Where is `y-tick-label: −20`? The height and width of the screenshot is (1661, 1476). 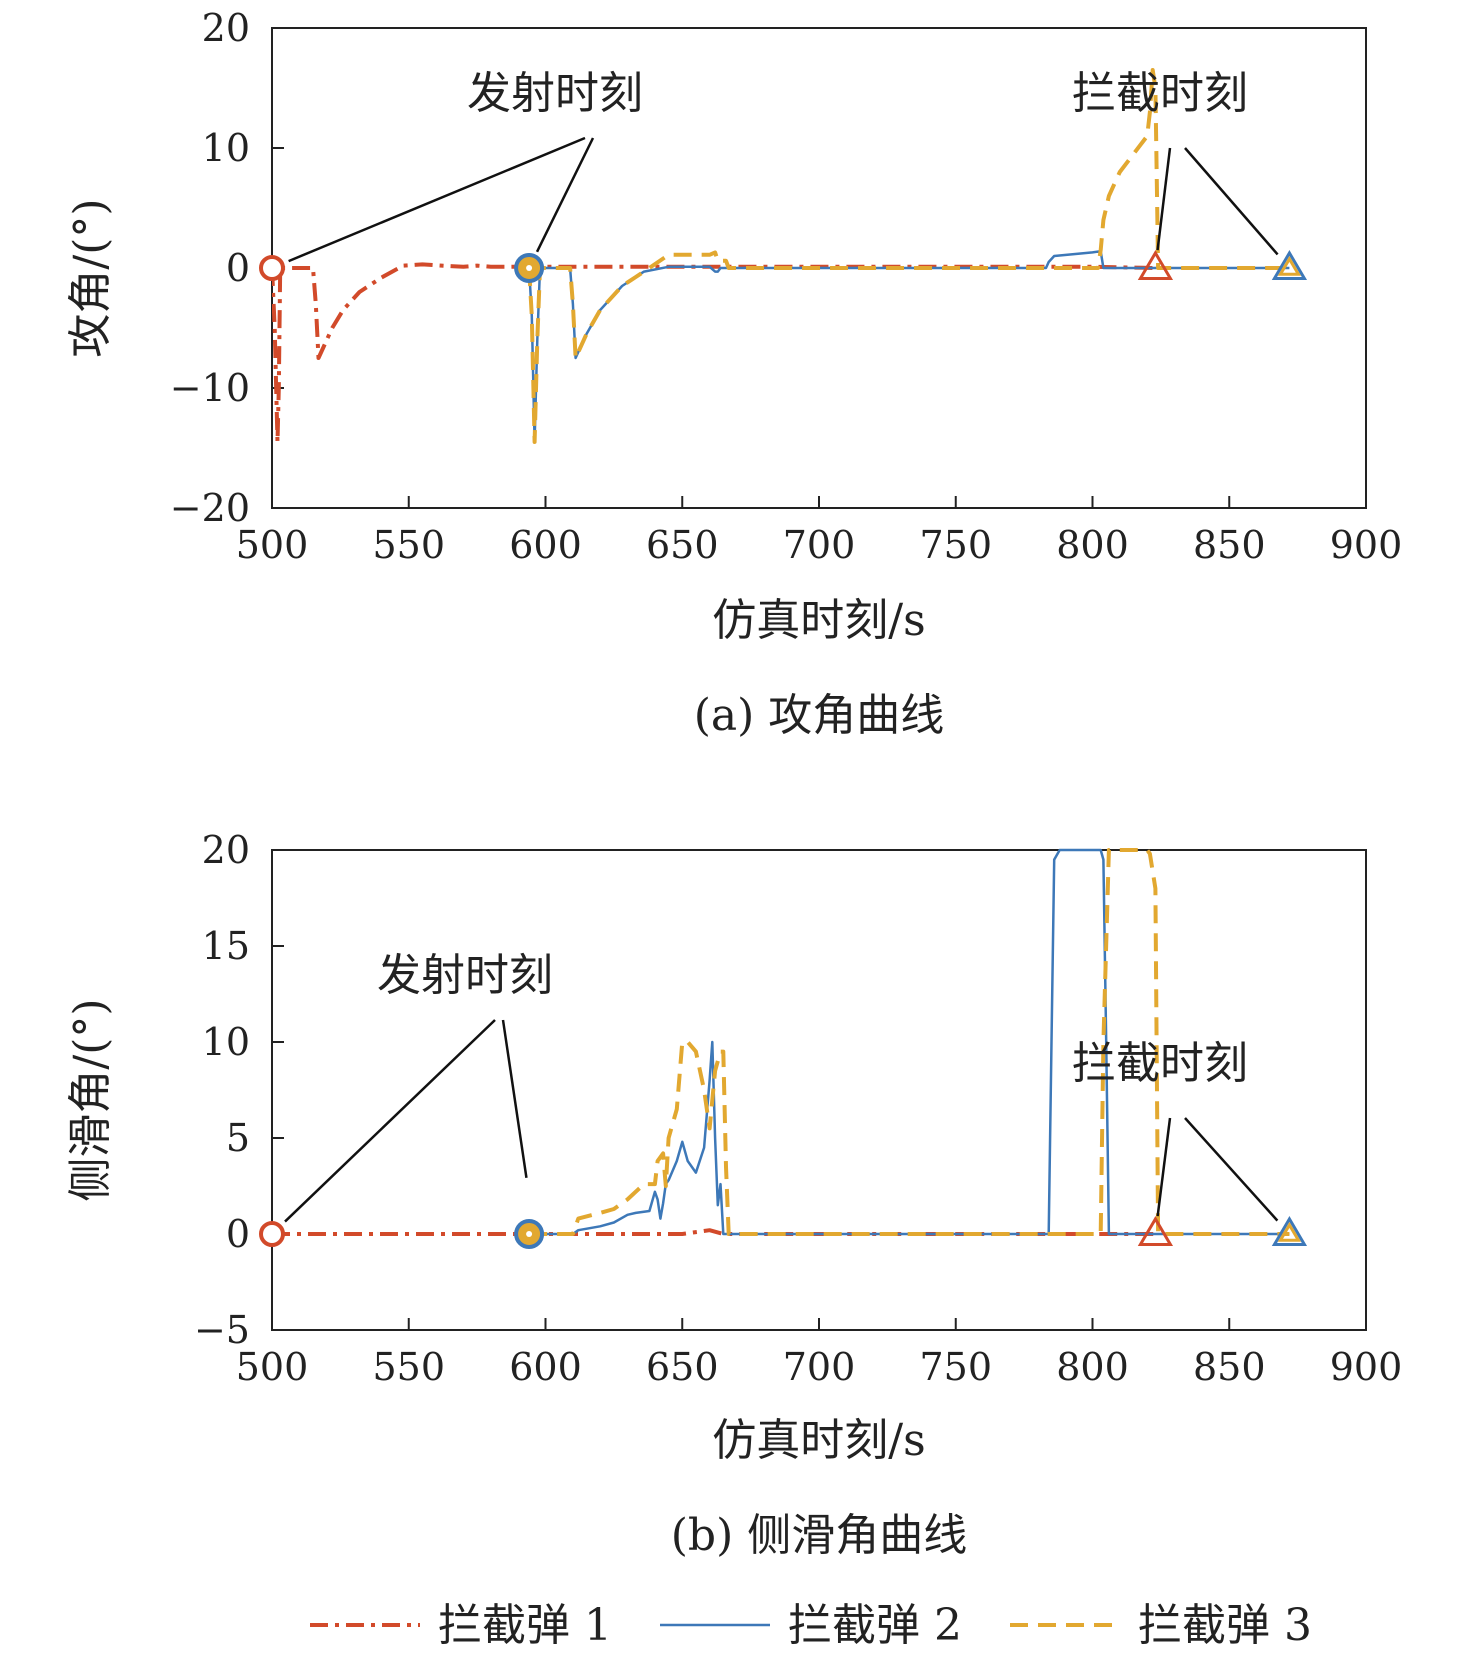 y-tick-label: −20 is located at coordinates (210, 508).